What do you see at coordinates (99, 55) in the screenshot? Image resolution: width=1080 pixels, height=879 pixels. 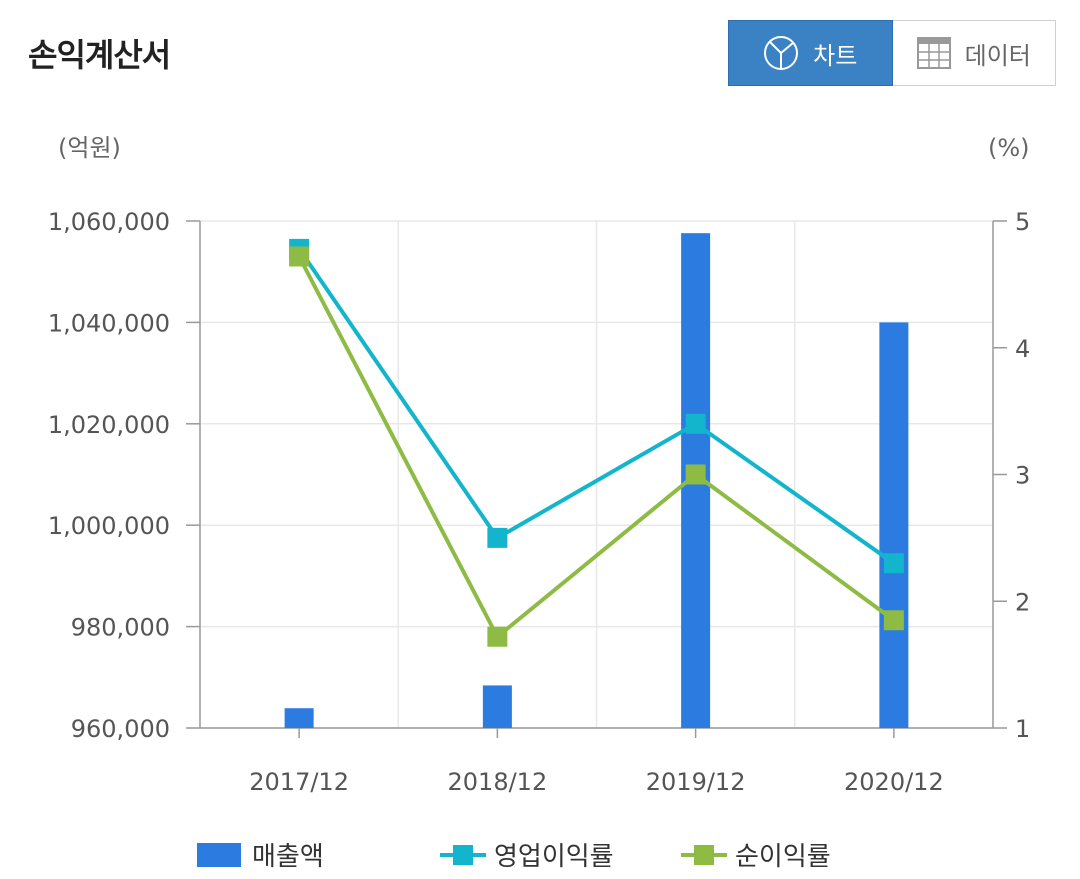 I see `page-title: 손익계산서` at bounding box center [99, 55].